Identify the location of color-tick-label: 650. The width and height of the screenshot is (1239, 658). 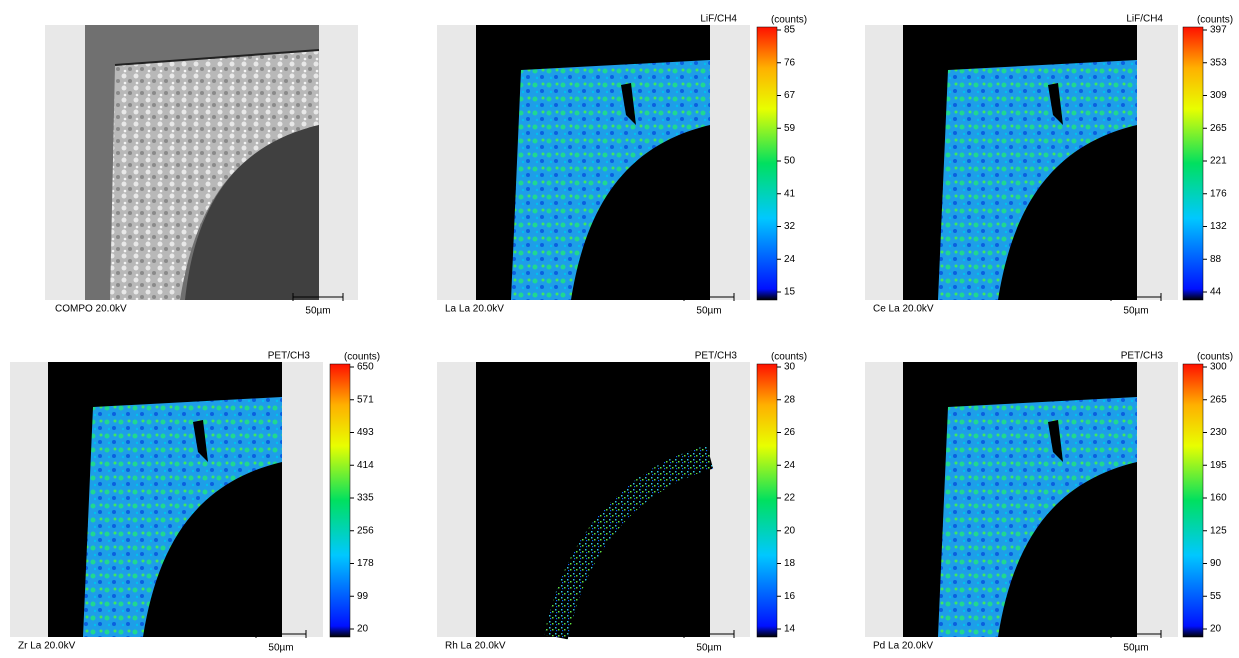
(365, 367).